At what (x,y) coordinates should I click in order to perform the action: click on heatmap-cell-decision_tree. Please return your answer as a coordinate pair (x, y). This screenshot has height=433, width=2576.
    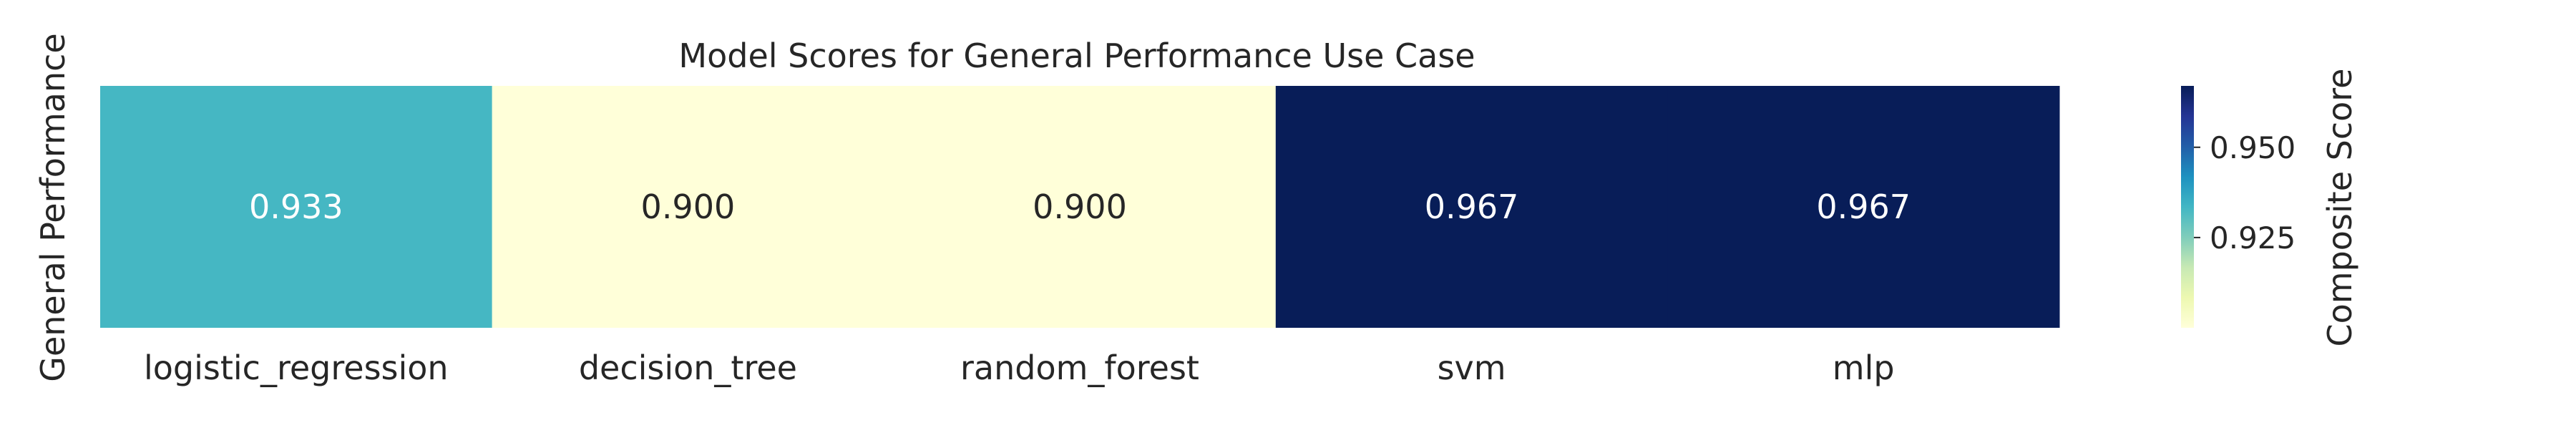
    Looking at the image, I should click on (688, 207).